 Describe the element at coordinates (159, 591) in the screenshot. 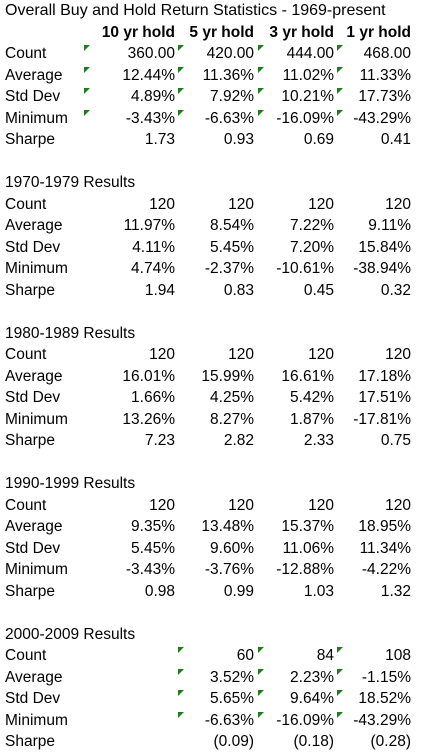

I see `stat-value: 0.98` at that location.